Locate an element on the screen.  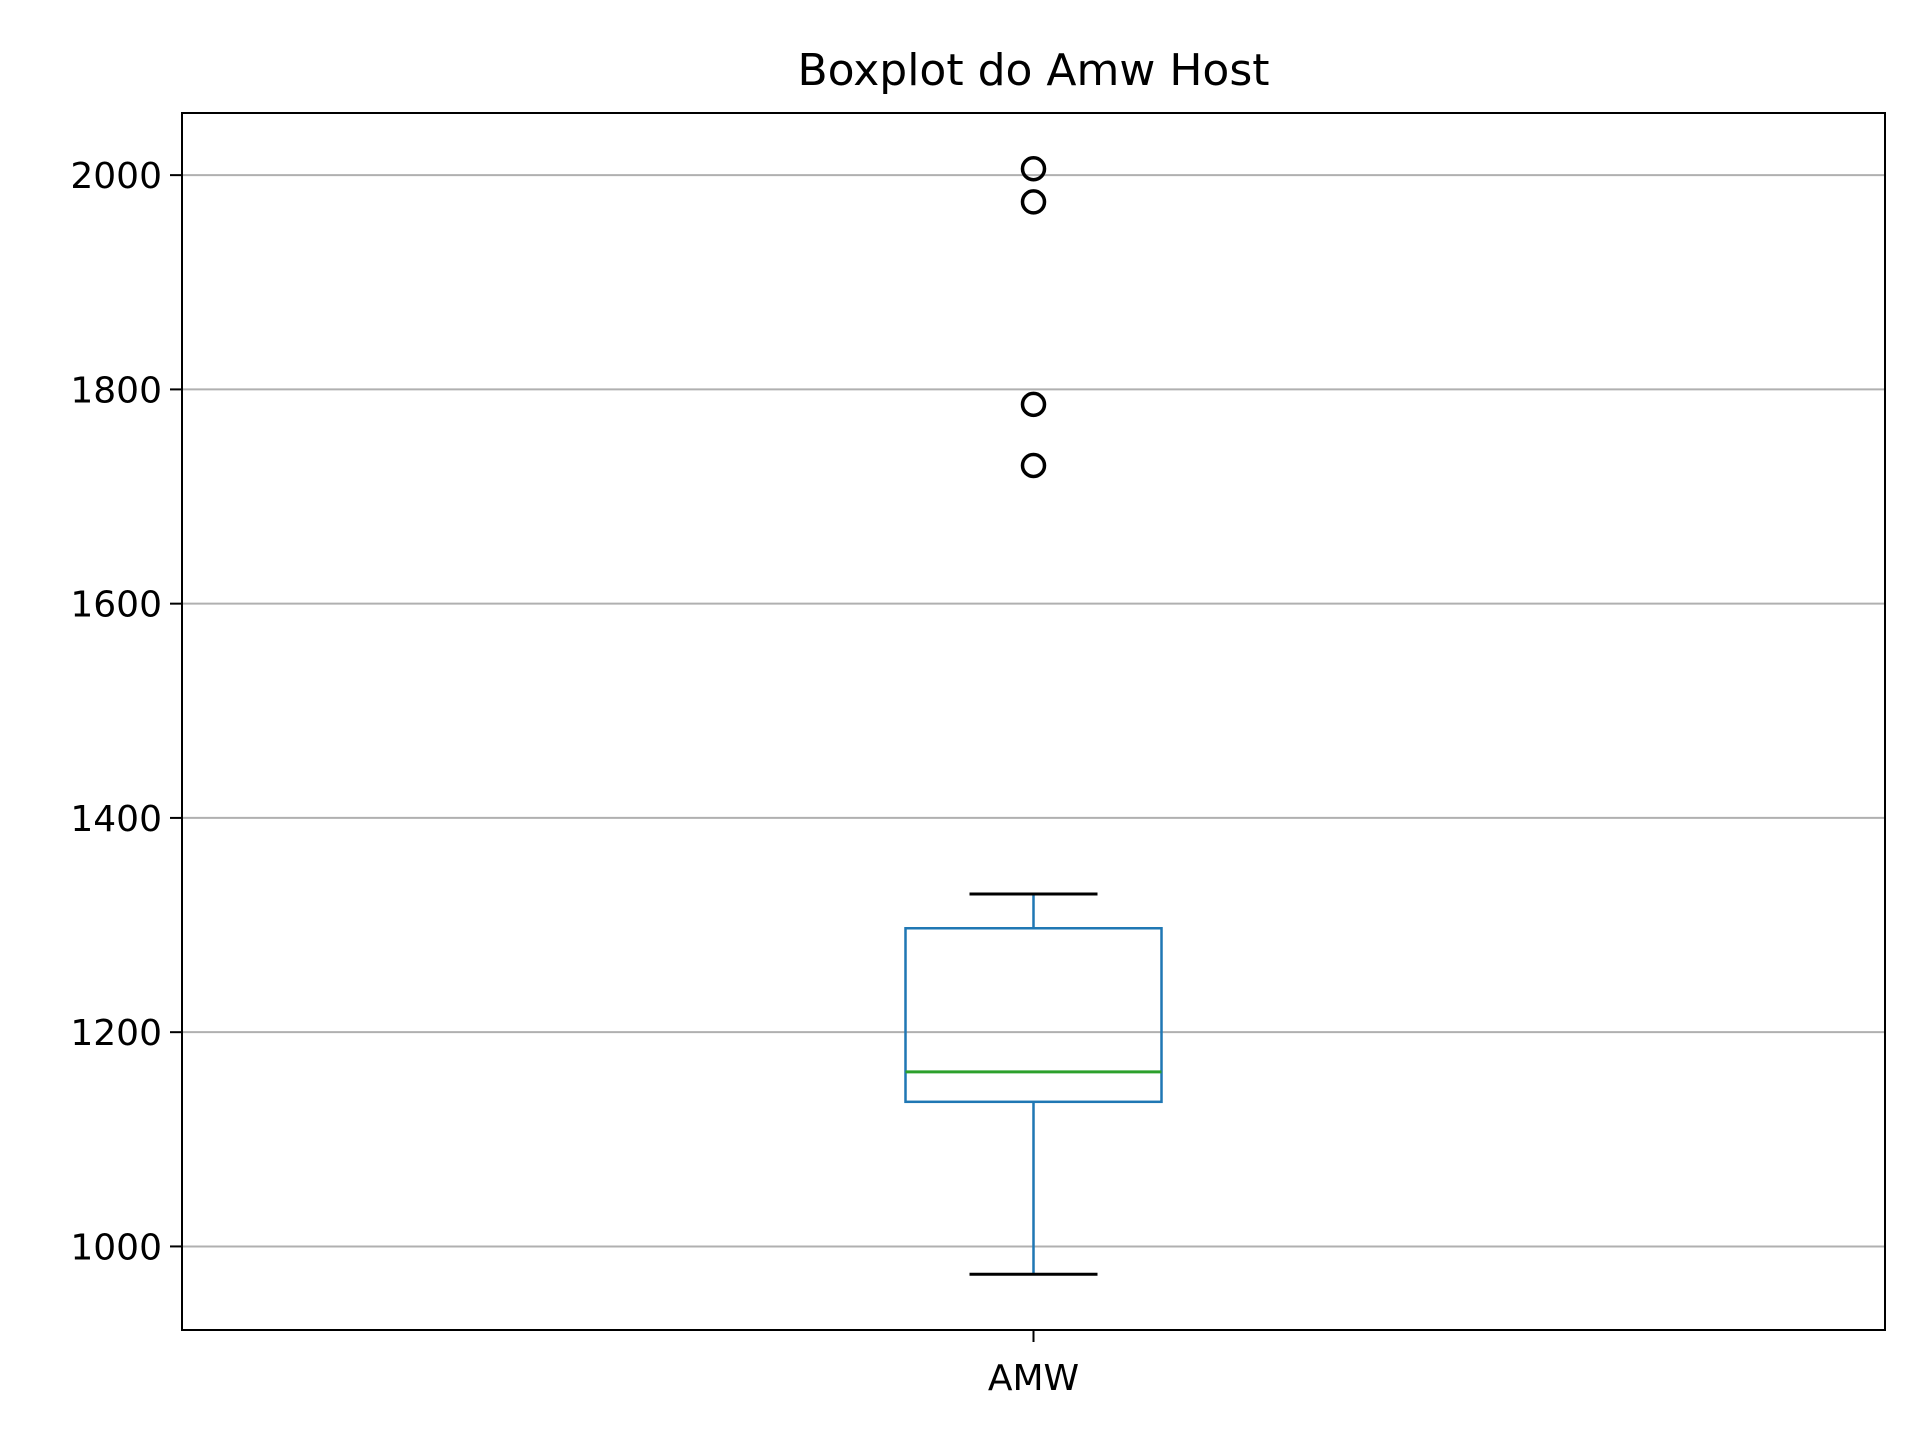
y-tick-label: 1400 is located at coordinates (116, 819).